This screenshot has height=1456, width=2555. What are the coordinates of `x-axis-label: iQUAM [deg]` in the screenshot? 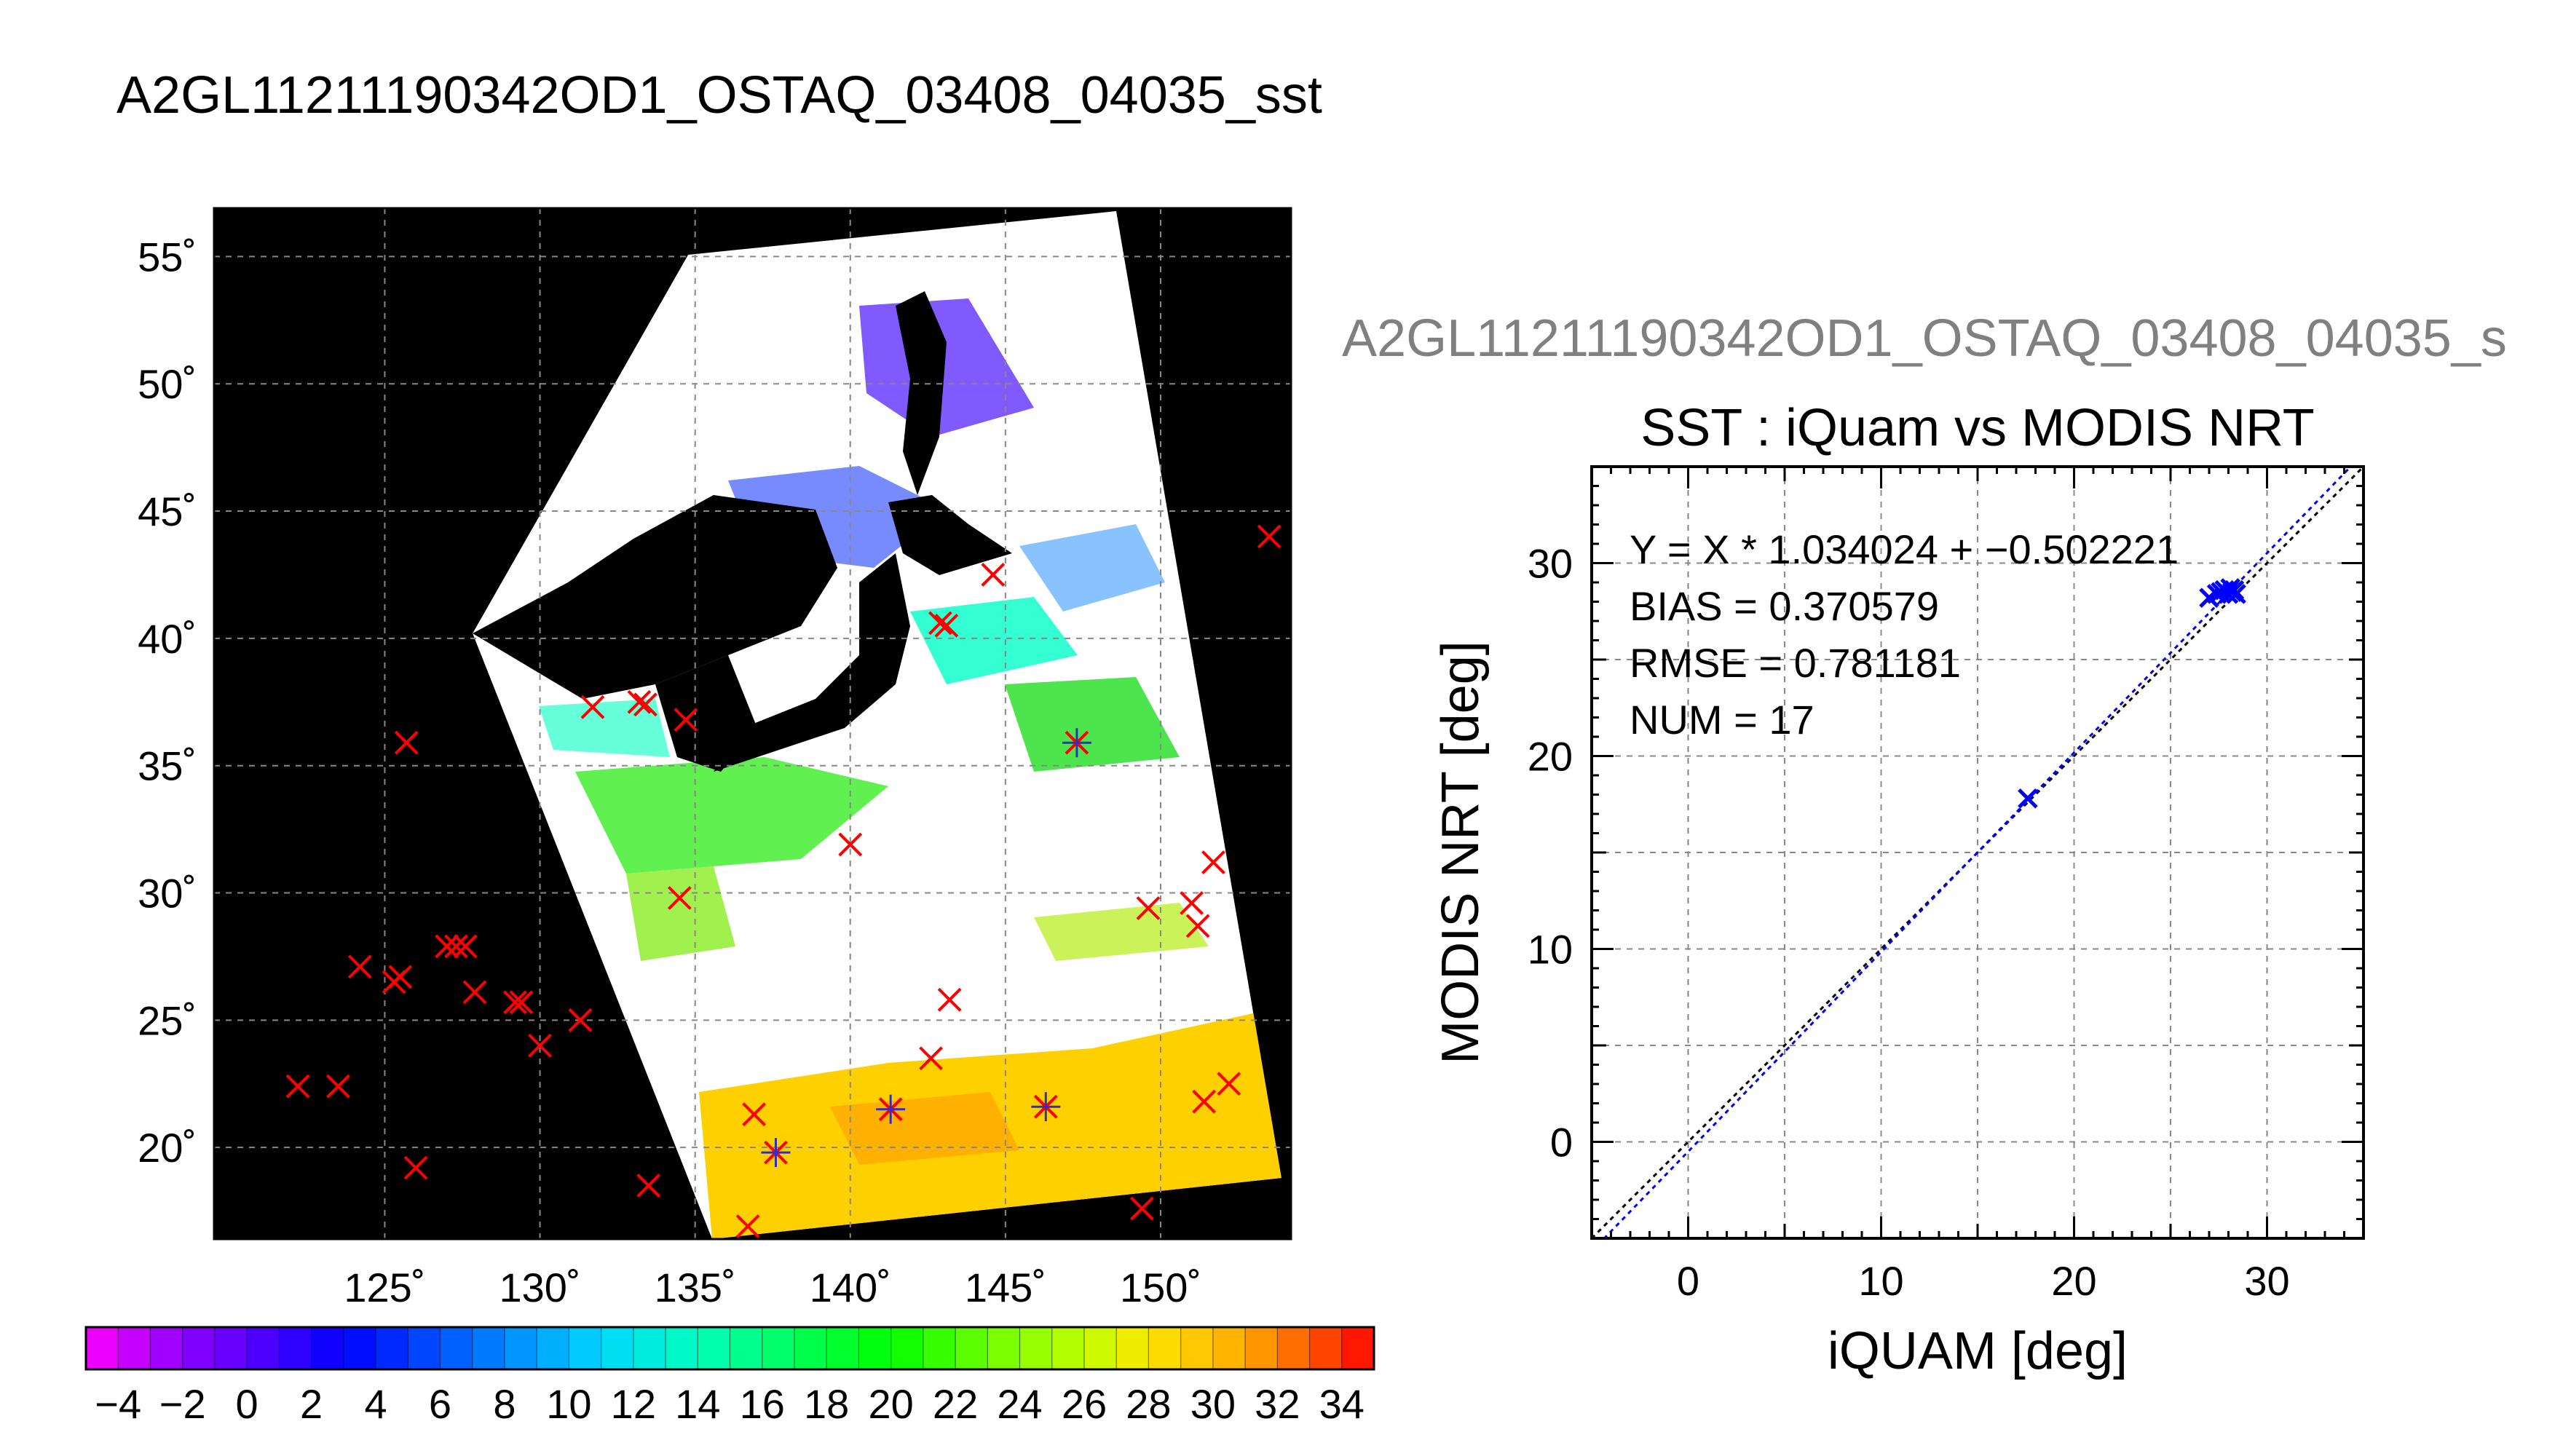 It's located at (1978, 1351).